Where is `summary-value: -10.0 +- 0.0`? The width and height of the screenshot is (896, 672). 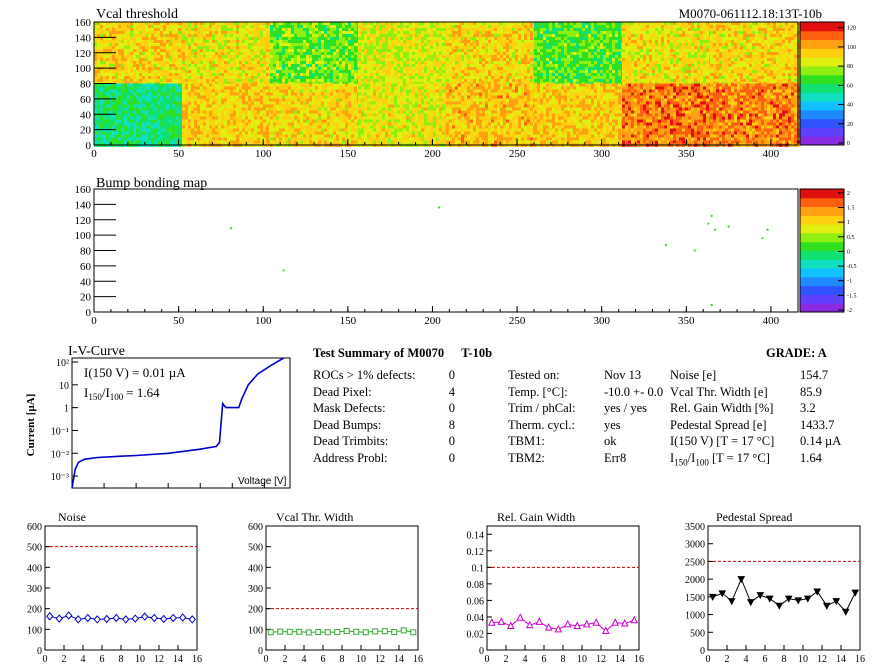 summary-value: -10.0 +- 0.0 is located at coordinates (634, 391).